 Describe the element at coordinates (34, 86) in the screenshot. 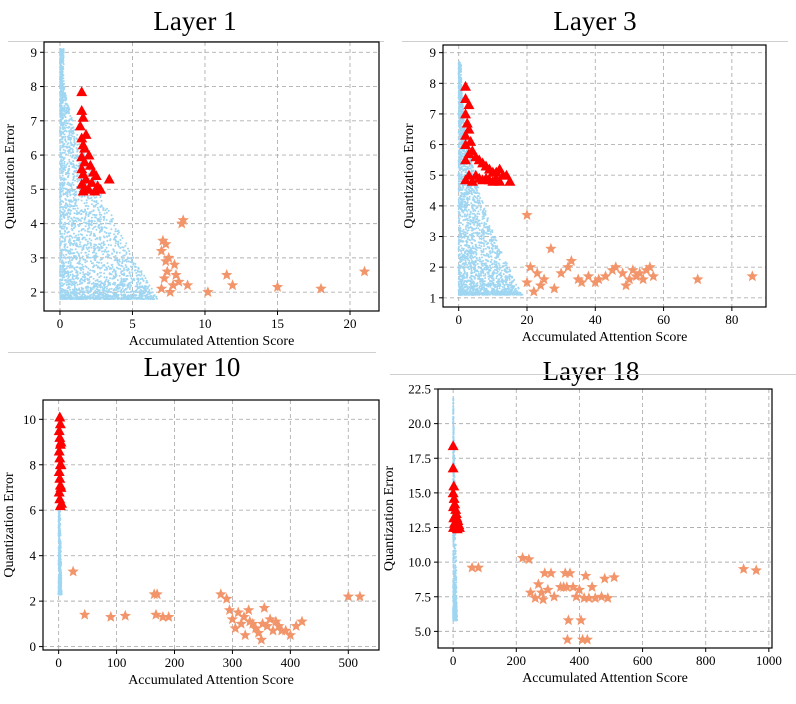

I see `y-tick-label: 8` at that location.